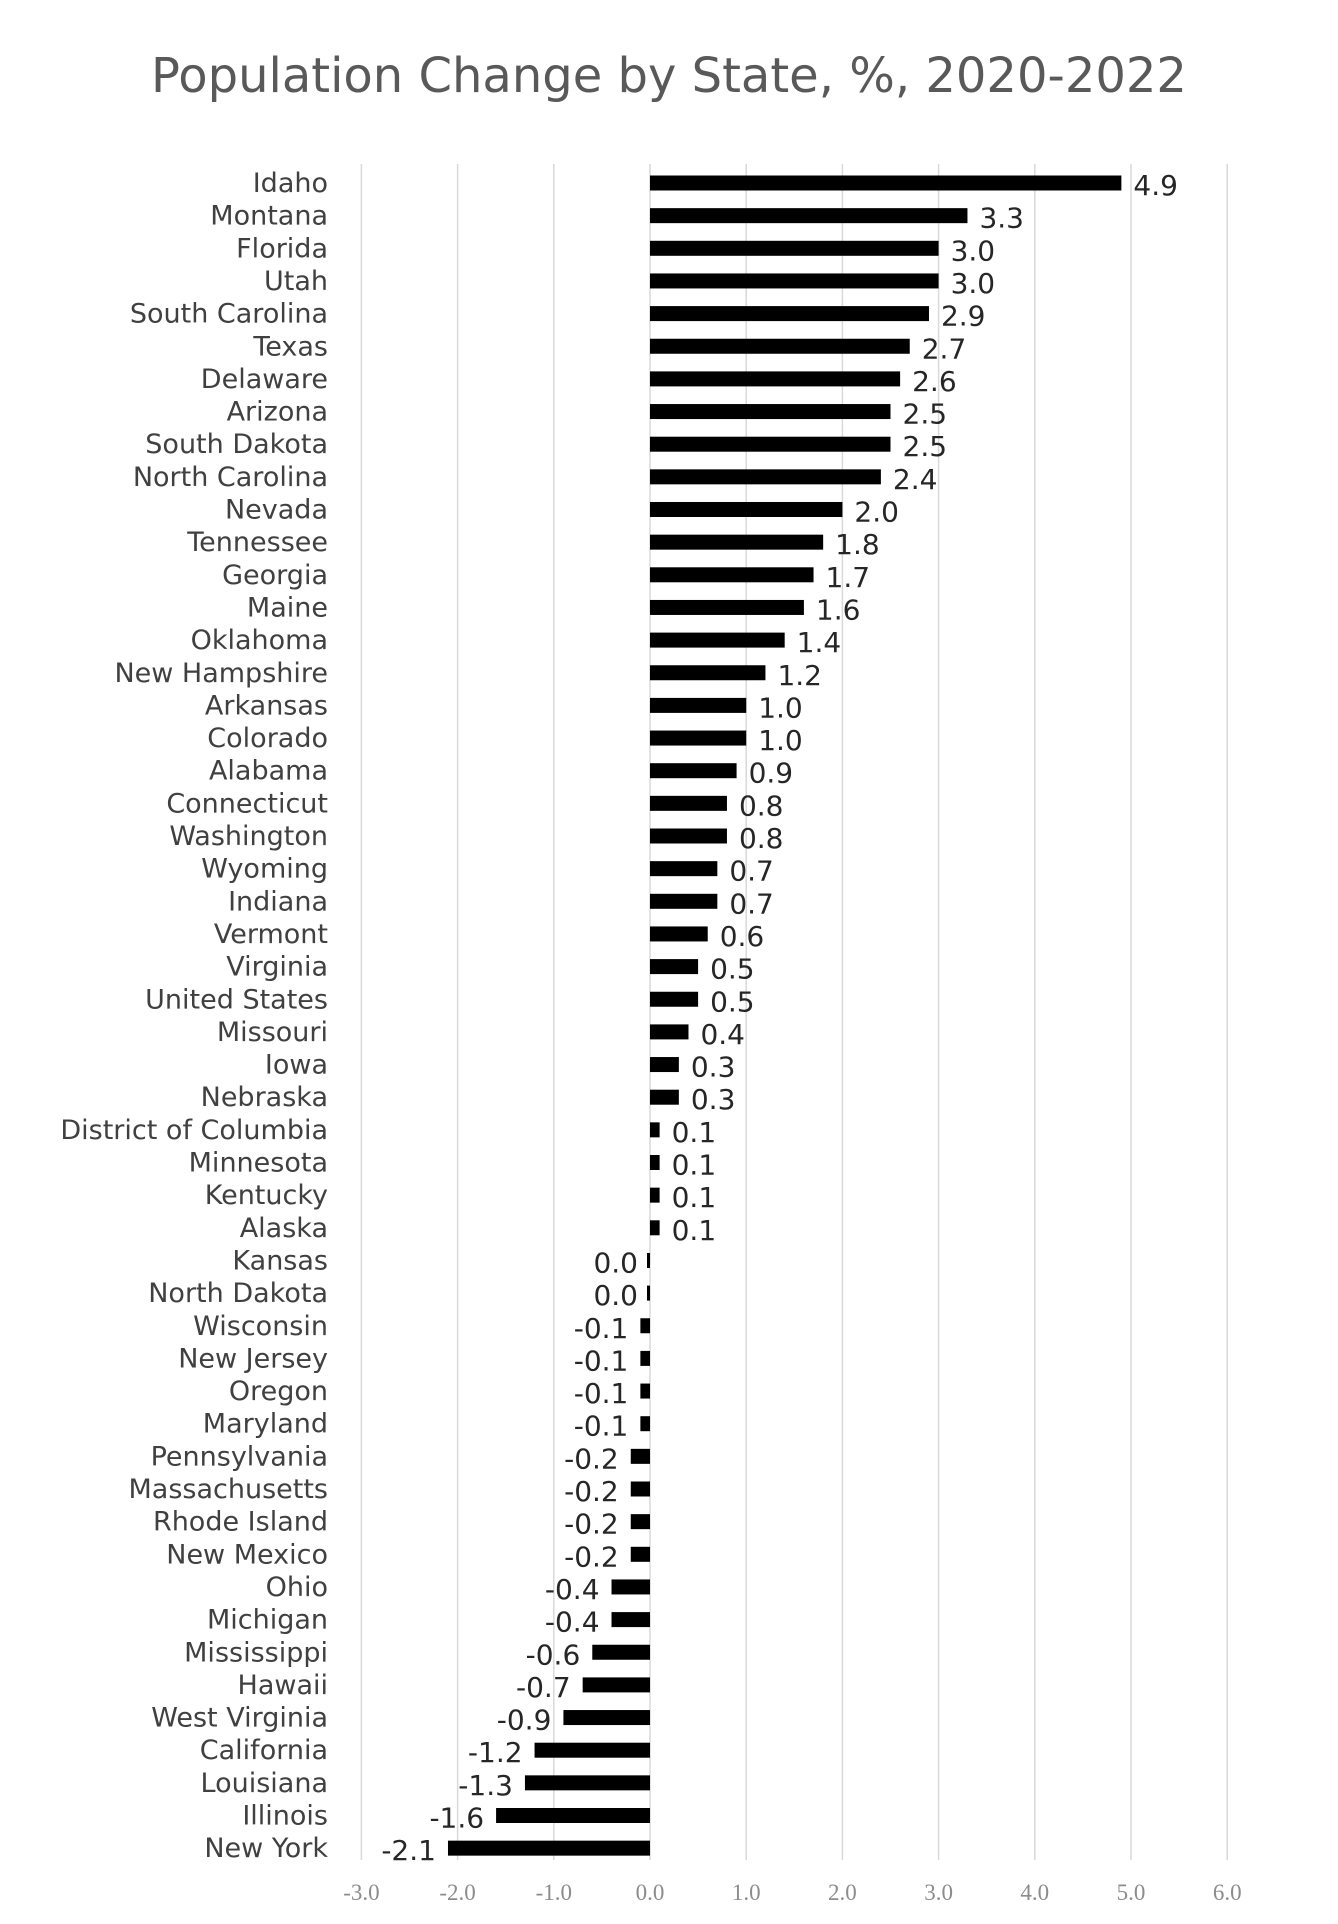 Image resolution: width=1338 pixels, height=1924 pixels. What do you see at coordinates (239, 1718) in the screenshot?
I see `category-label: West Virginia` at bounding box center [239, 1718].